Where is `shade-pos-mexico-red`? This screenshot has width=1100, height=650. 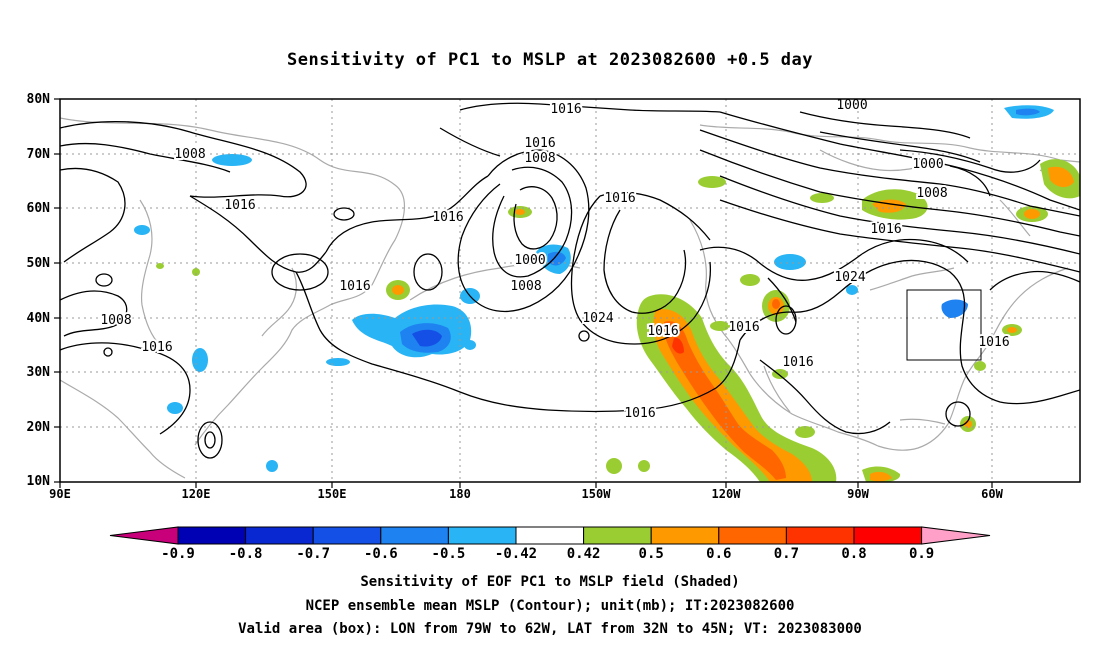 shade-pos-mexico-red is located at coordinates (678, 345).